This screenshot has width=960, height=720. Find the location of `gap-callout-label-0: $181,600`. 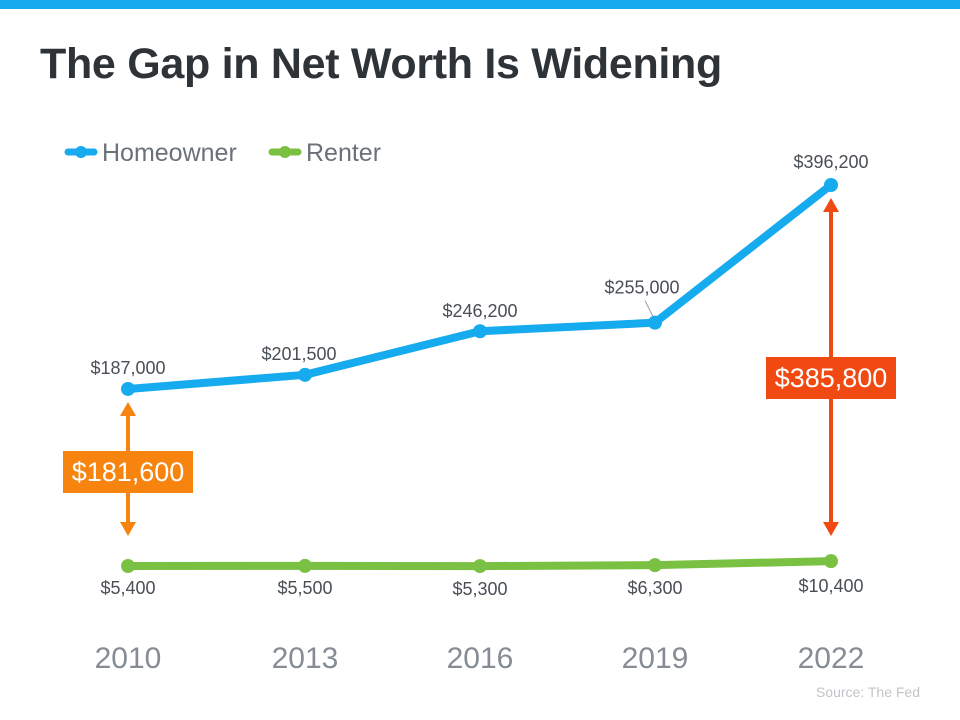

gap-callout-label-0: $181,600 is located at coordinates (128, 472).